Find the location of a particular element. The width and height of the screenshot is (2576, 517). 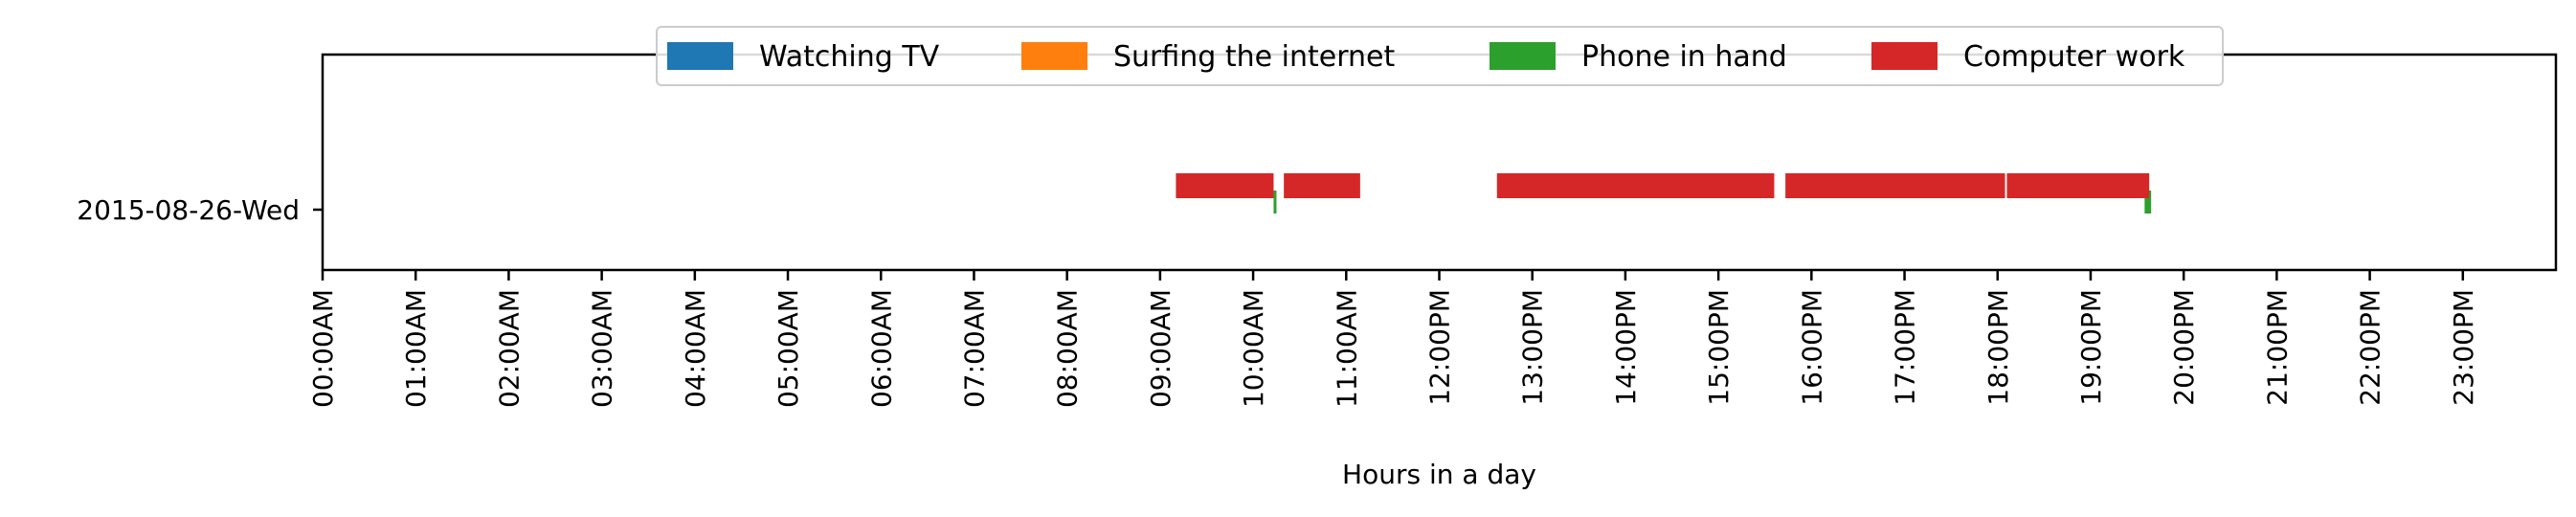

x-tick-label: 15:00PM is located at coordinates (1719, 347).